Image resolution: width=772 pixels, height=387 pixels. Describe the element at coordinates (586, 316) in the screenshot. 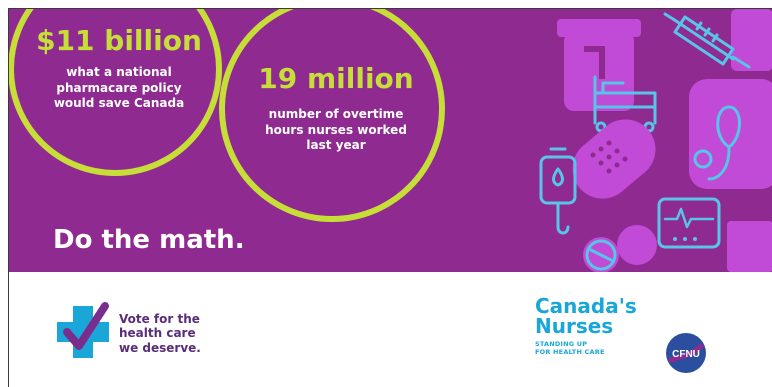

I see `brand-name: Canada's Nurses` at that location.